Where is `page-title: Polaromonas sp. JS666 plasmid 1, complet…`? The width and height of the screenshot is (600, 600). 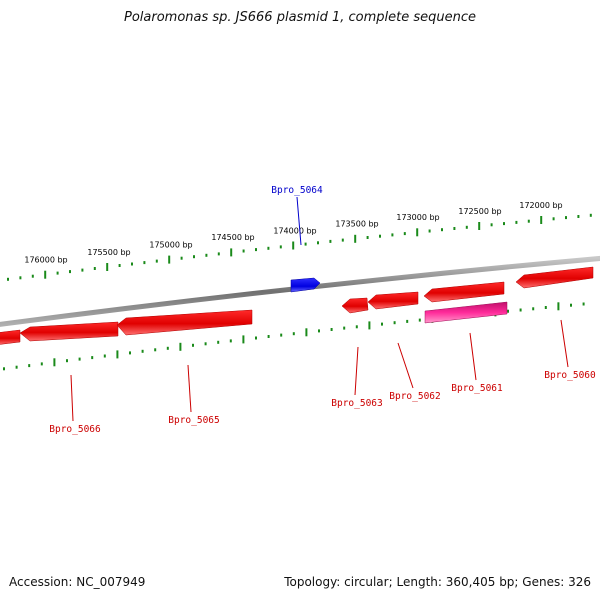
page-title: Polaromonas sp. JS666 plasmid 1, complet… is located at coordinates (299, 17).